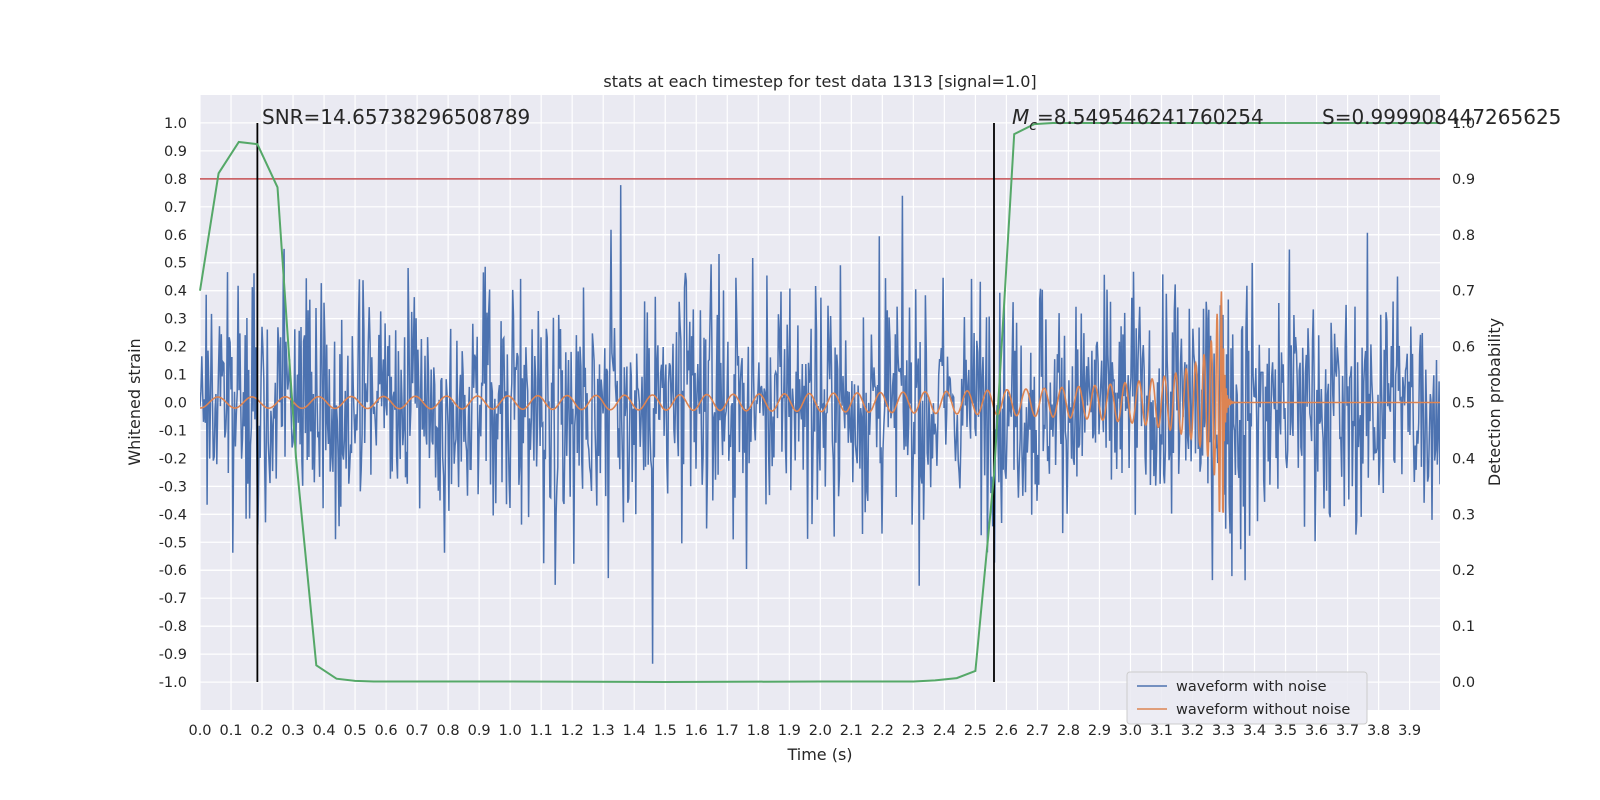 The height and width of the screenshot is (800, 1600). Describe the element at coordinates (175, 320) in the screenshot. I see `y-tick-label: 0.3` at that location.